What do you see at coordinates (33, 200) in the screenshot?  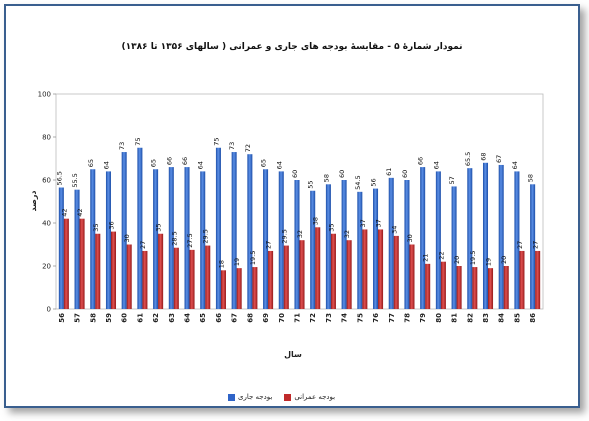 I see `y-axis-label: درصد` at bounding box center [33, 200].